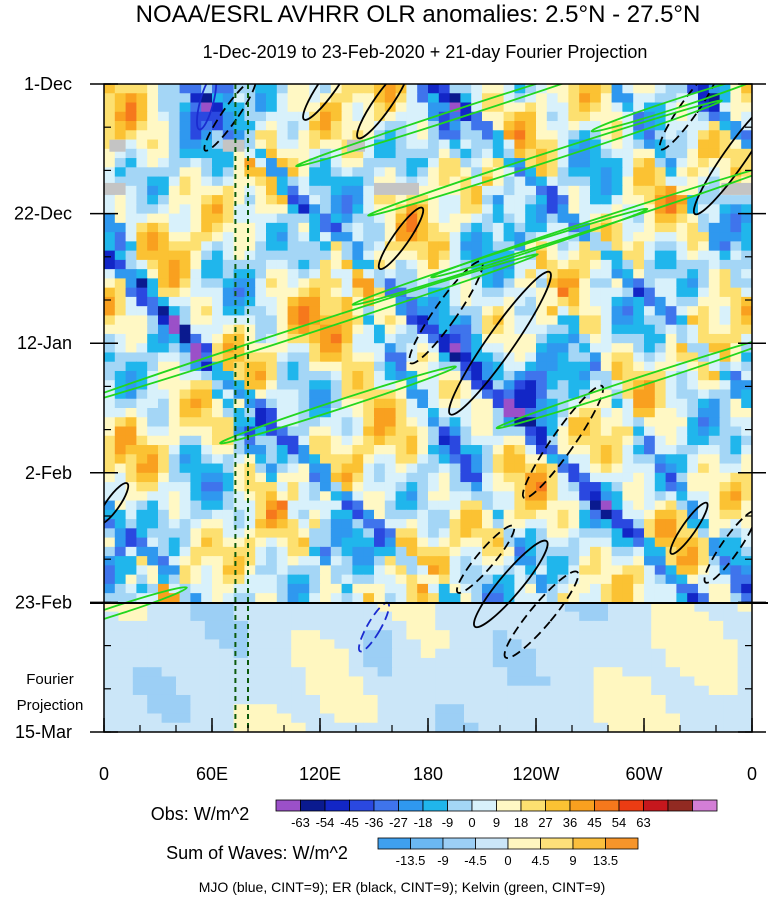 The height and width of the screenshot is (899, 771). What do you see at coordinates (44, 343) in the screenshot?
I see `y-tick-label: 12-Jan` at bounding box center [44, 343].